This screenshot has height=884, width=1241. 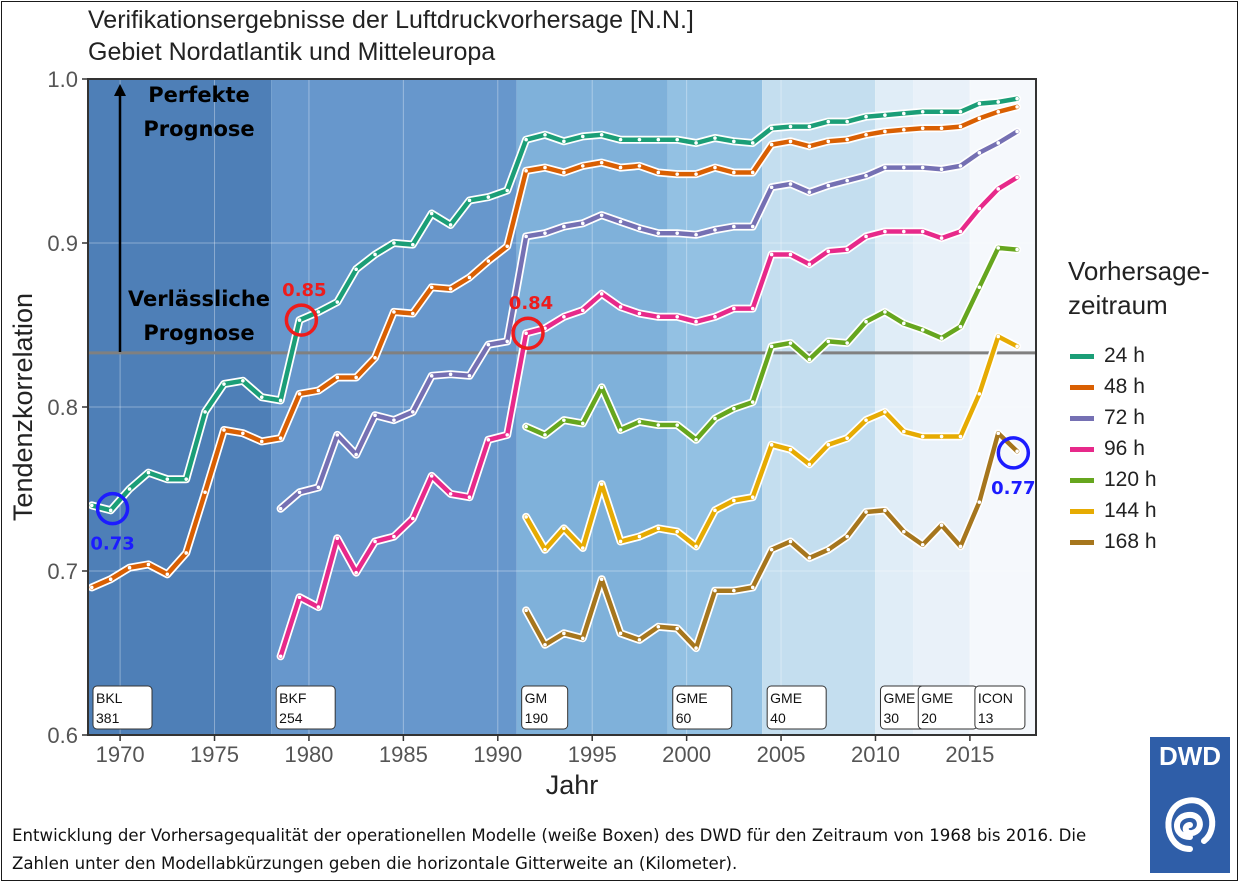 I want to click on legend-swatch, so click(x=1082, y=480).